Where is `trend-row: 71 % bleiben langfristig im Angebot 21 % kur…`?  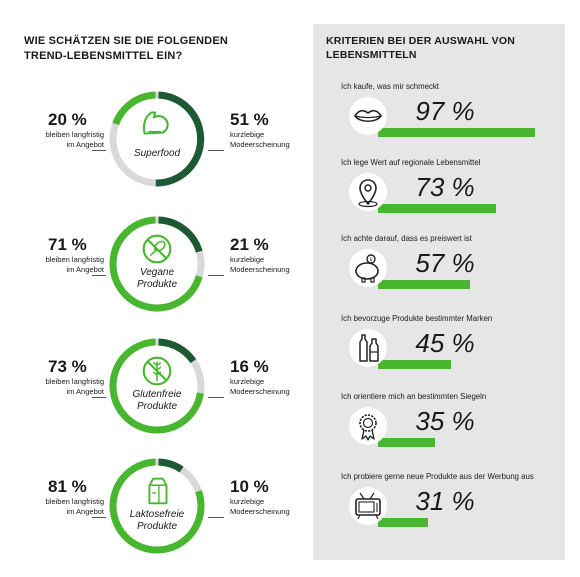
trend-row: 71 % bleiben langfristig im Angebot 21 % kur… is located at coordinates (150, 275).